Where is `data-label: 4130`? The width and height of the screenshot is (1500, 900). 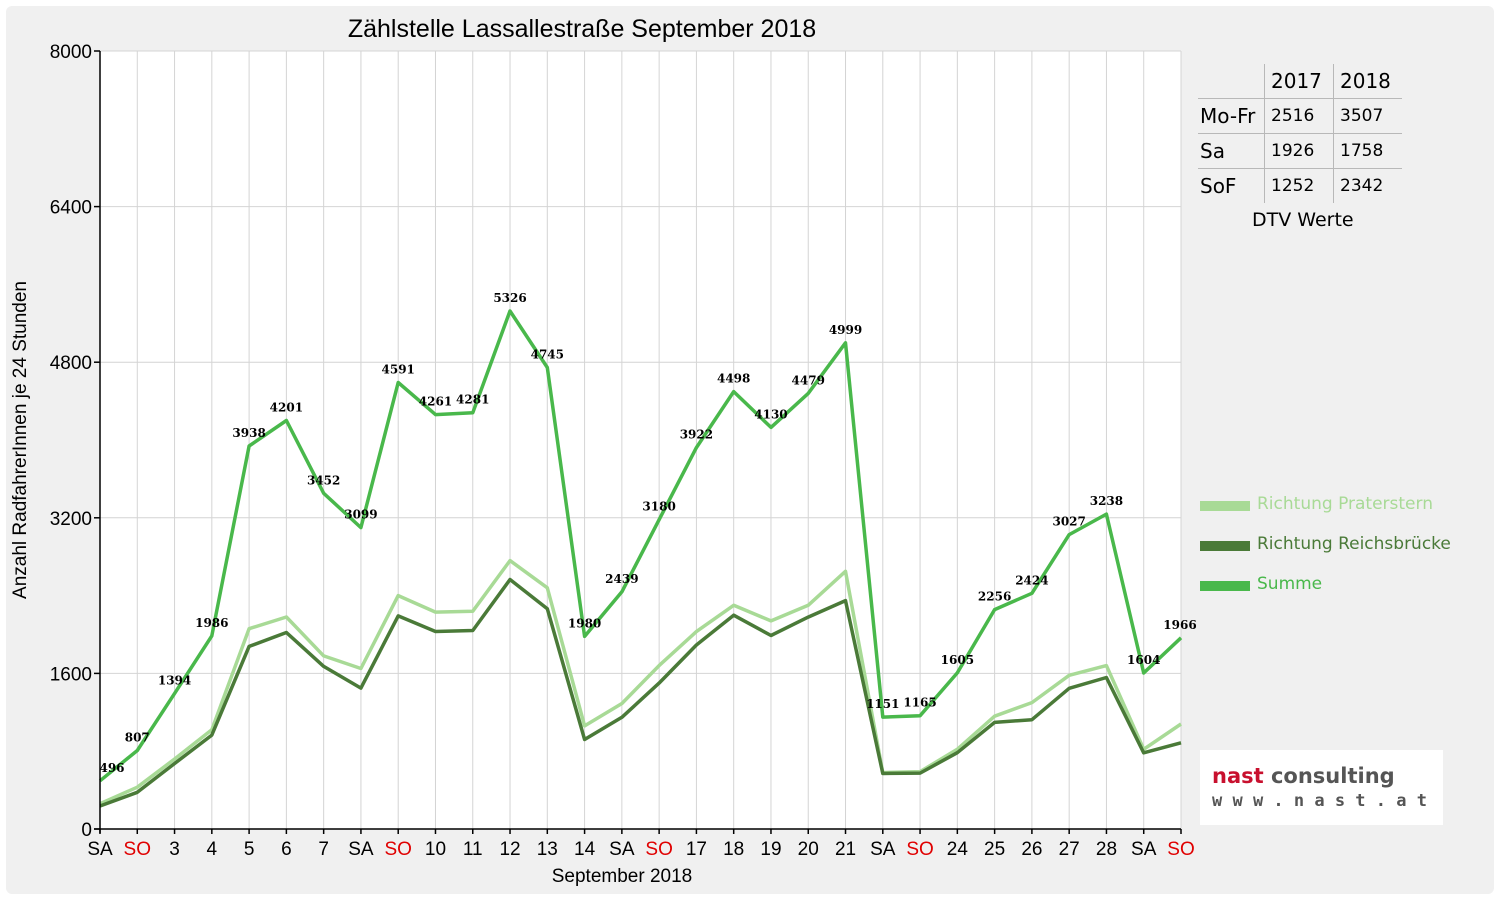
data-label: 4130 is located at coordinates (770, 414).